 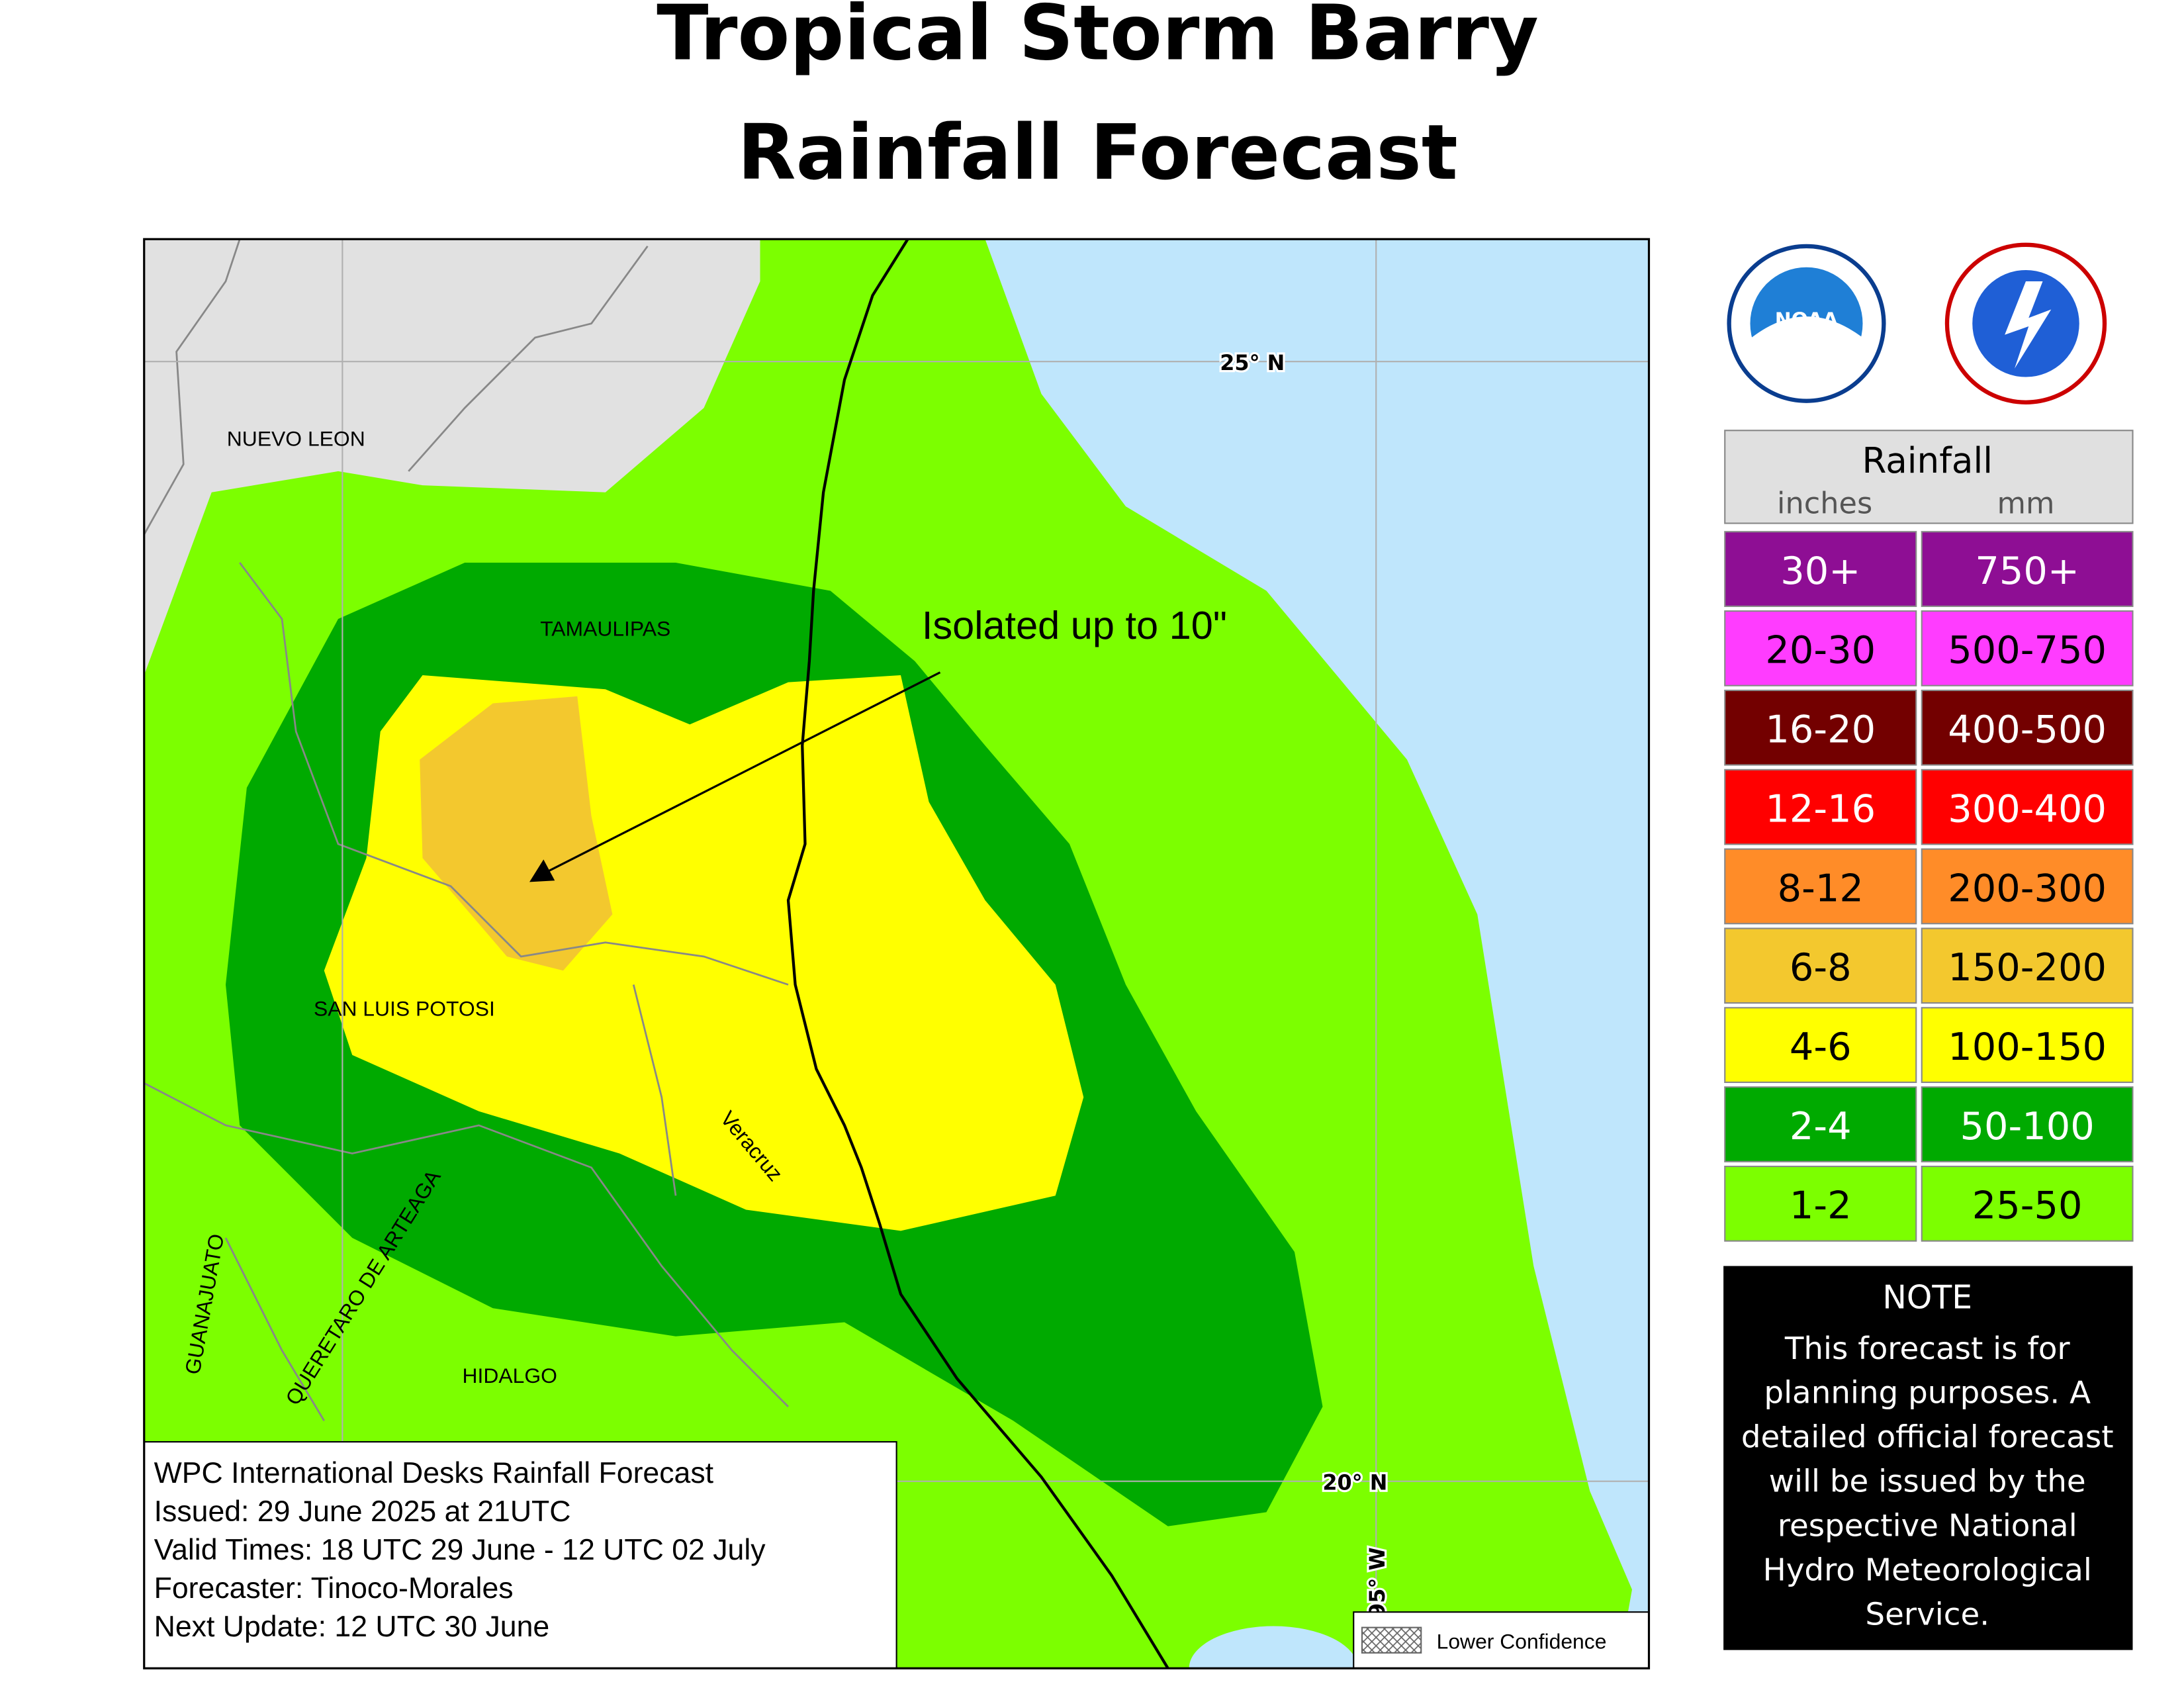 I want to click on noaa-logo: NOAA, so click(x=1806, y=323).